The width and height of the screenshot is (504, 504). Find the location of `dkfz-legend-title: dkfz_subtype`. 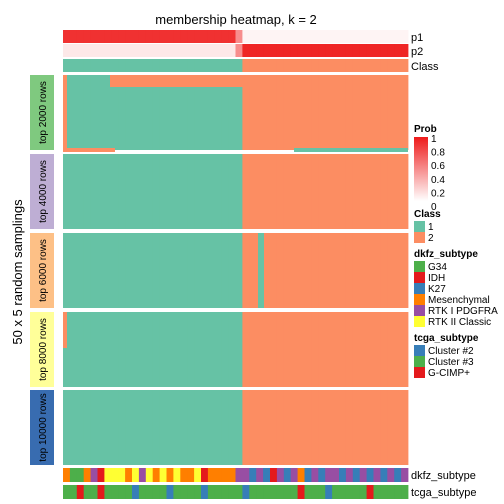

dkfz-legend-title: dkfz_subtype is located at coordinates (446, 254).